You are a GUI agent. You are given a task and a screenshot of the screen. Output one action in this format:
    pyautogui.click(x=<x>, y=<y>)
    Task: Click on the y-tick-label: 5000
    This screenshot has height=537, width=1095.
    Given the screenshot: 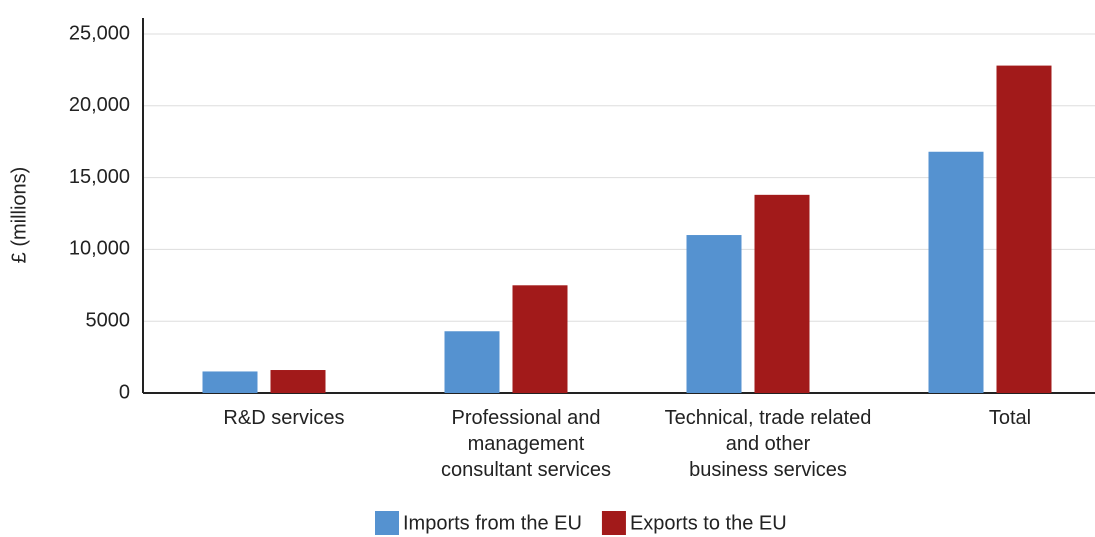 What is the action you would take?
    pyautogui.click(x=108, y=320)
    